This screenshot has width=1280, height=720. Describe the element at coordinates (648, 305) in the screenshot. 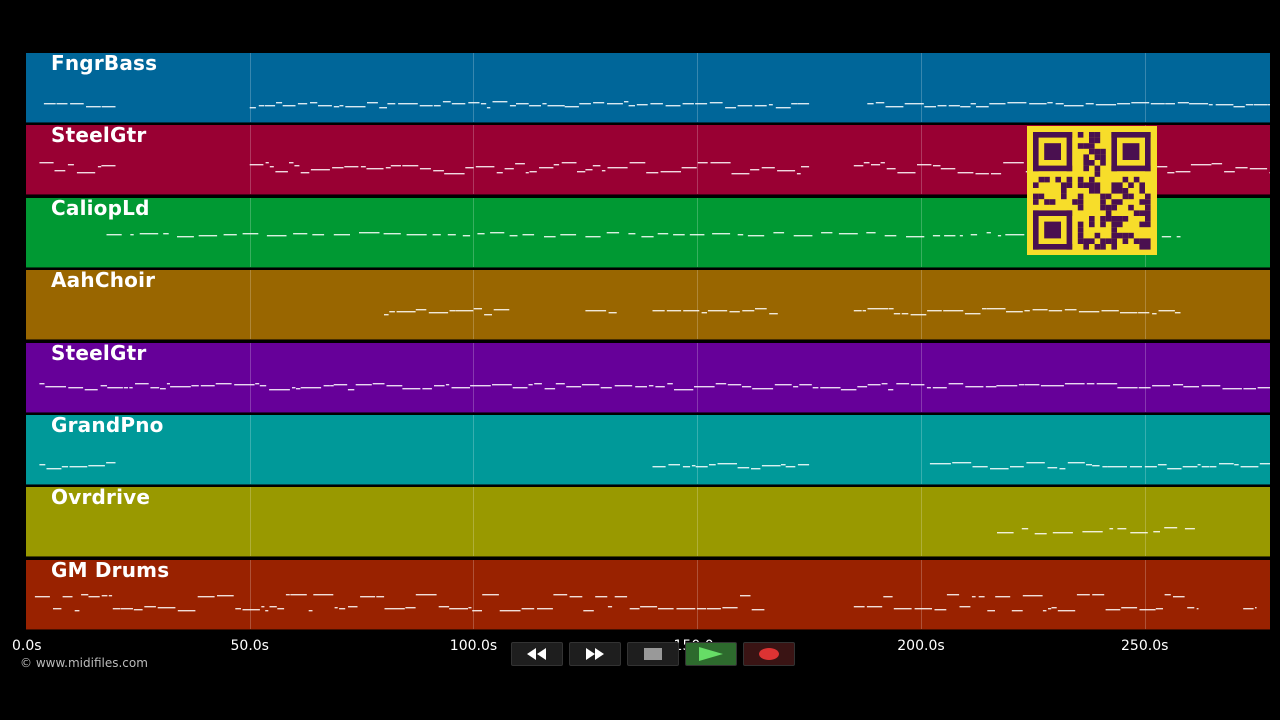

I see `track-lane: AahChoir` at that location.